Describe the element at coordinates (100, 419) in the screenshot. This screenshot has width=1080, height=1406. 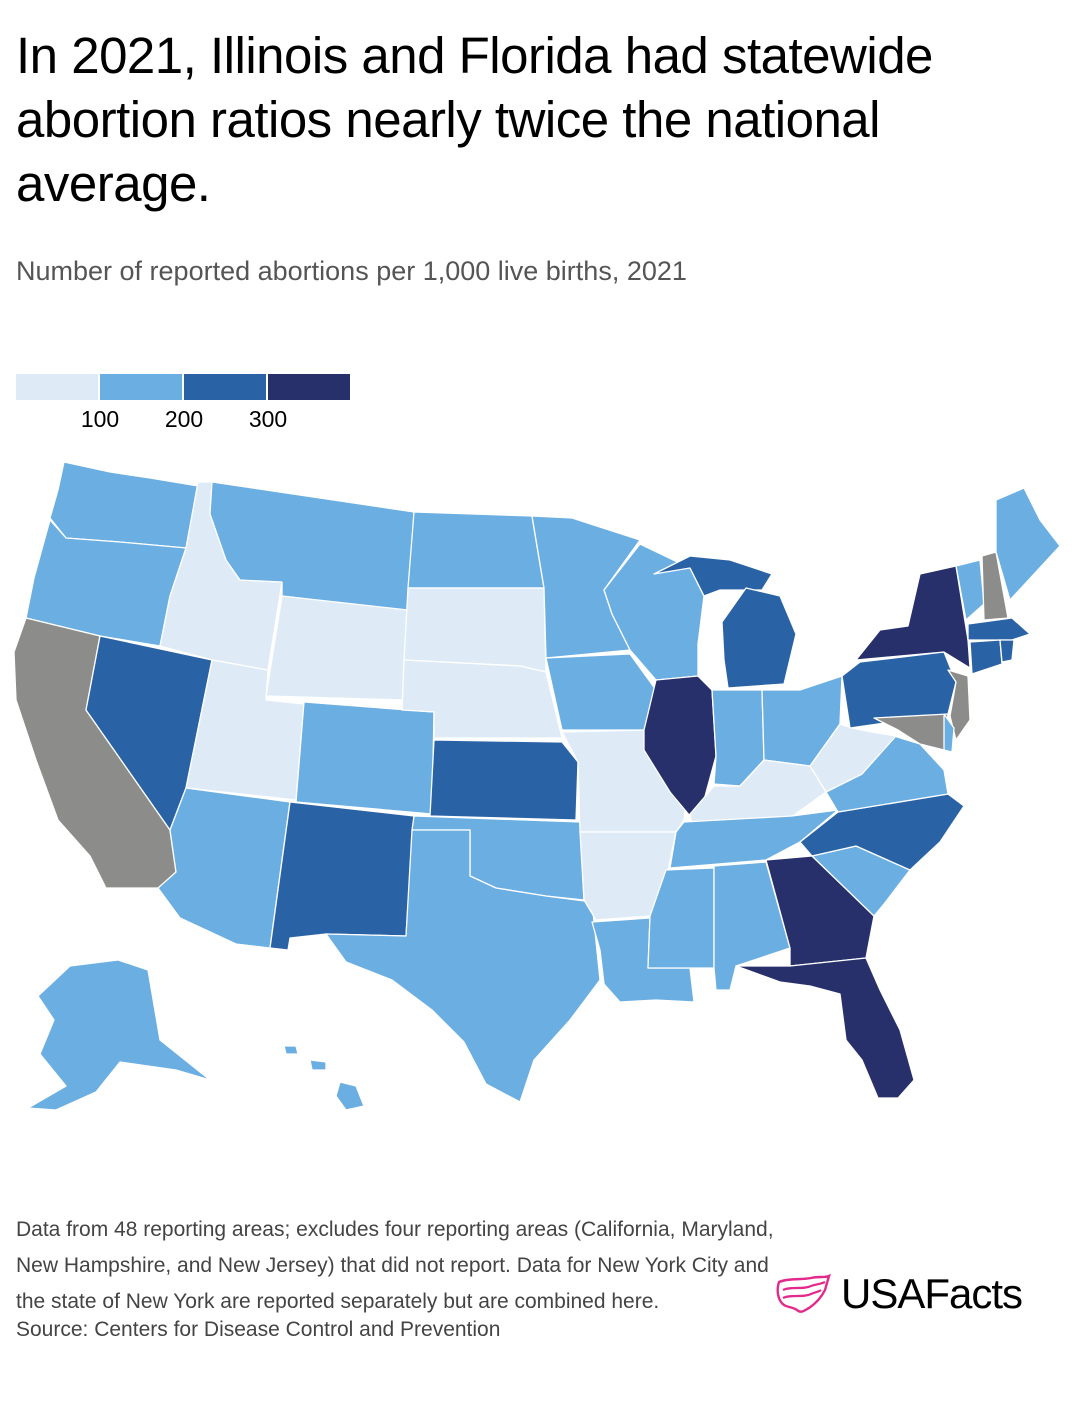
I see `legend-tick-100: 100` at that location.